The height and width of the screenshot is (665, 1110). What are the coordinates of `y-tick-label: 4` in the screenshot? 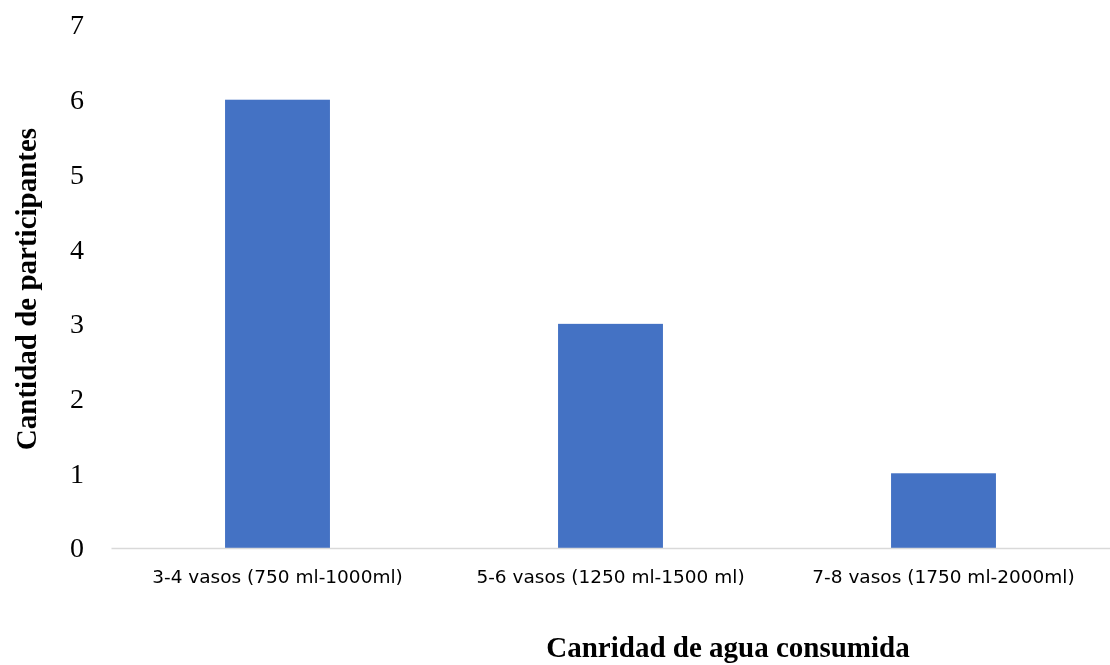 It's located at (77, 249).